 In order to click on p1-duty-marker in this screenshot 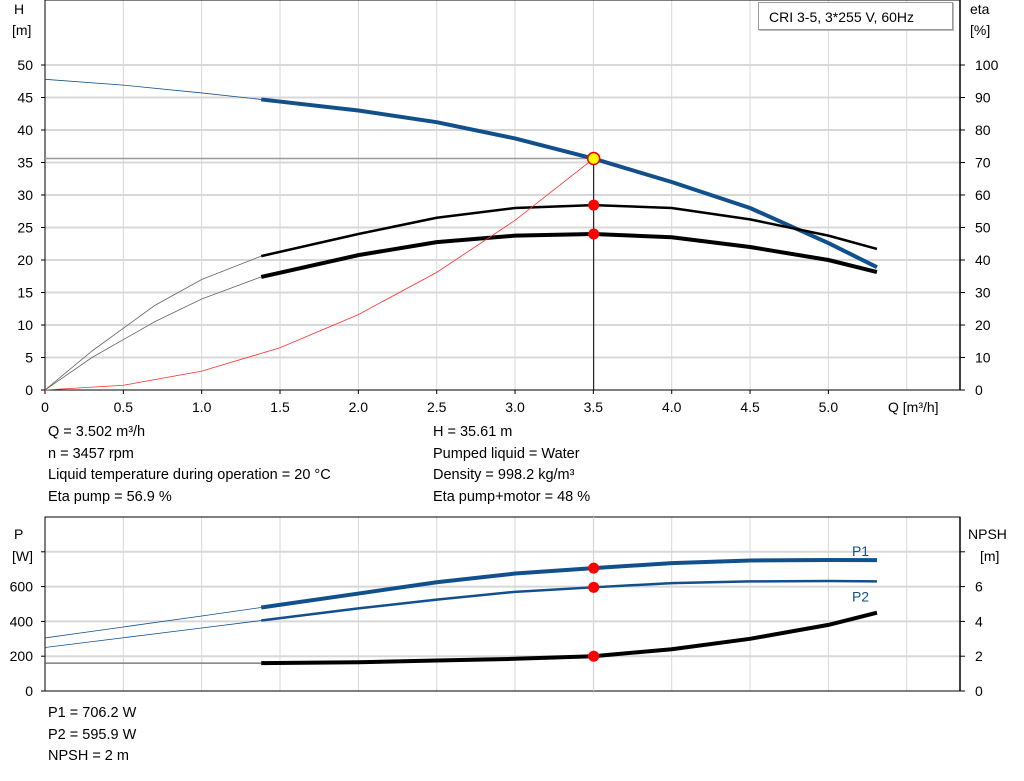, I will do `click(594, 568)`.